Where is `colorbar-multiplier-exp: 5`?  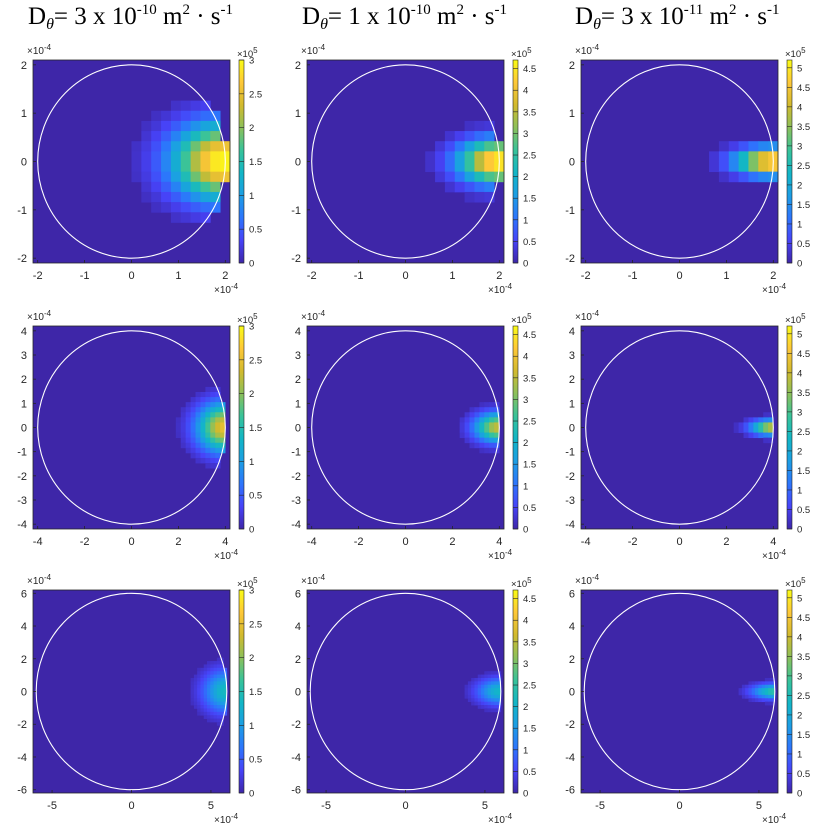 colorbar-multiplier-exp: 5 is located at coordinates (255, 316).